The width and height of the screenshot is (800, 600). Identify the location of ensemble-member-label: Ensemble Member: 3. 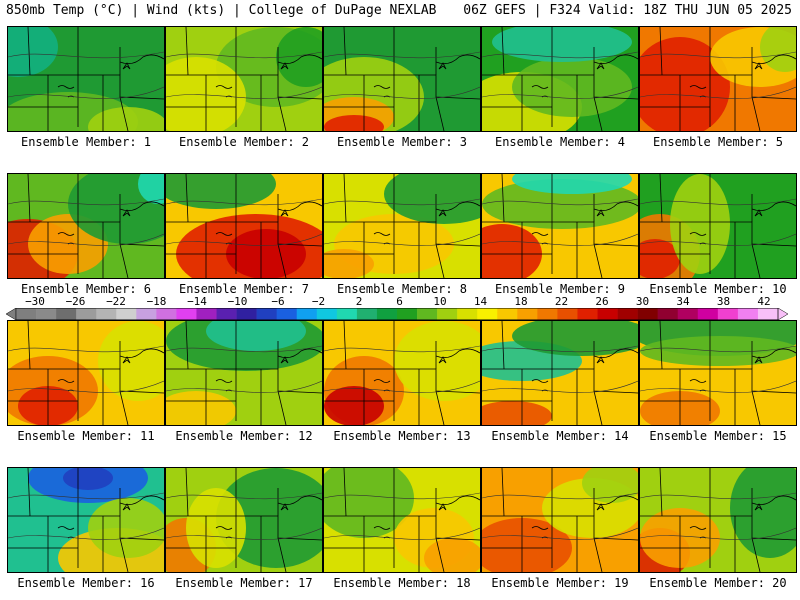
(402, 142).